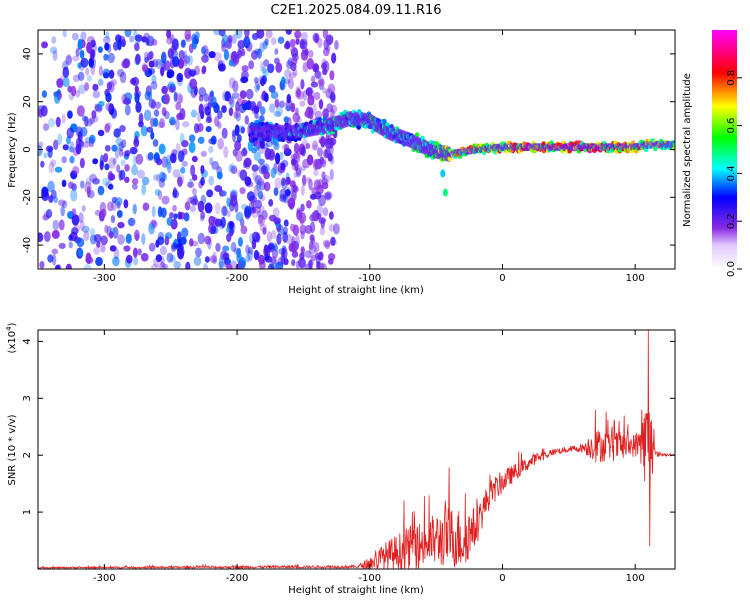 The width and height of the screenshot is (750, 600). Describe the element at coordinates (27, 341) in the screenshot. I see `y-tick-label: 4` at that location.